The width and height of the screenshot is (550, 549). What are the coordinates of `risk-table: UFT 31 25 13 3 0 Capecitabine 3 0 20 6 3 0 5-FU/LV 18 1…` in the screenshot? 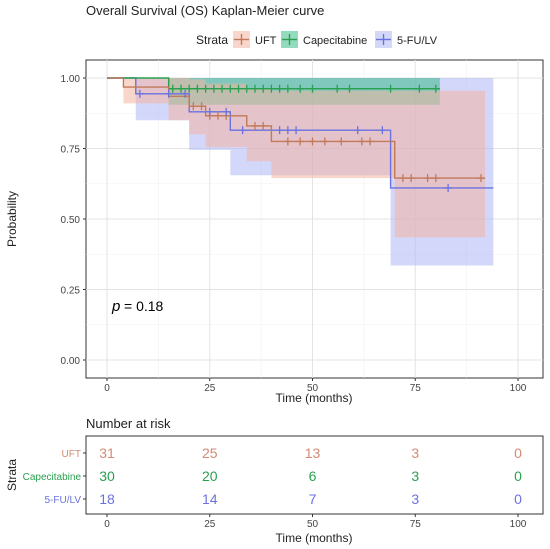 It's located at (275, 487).